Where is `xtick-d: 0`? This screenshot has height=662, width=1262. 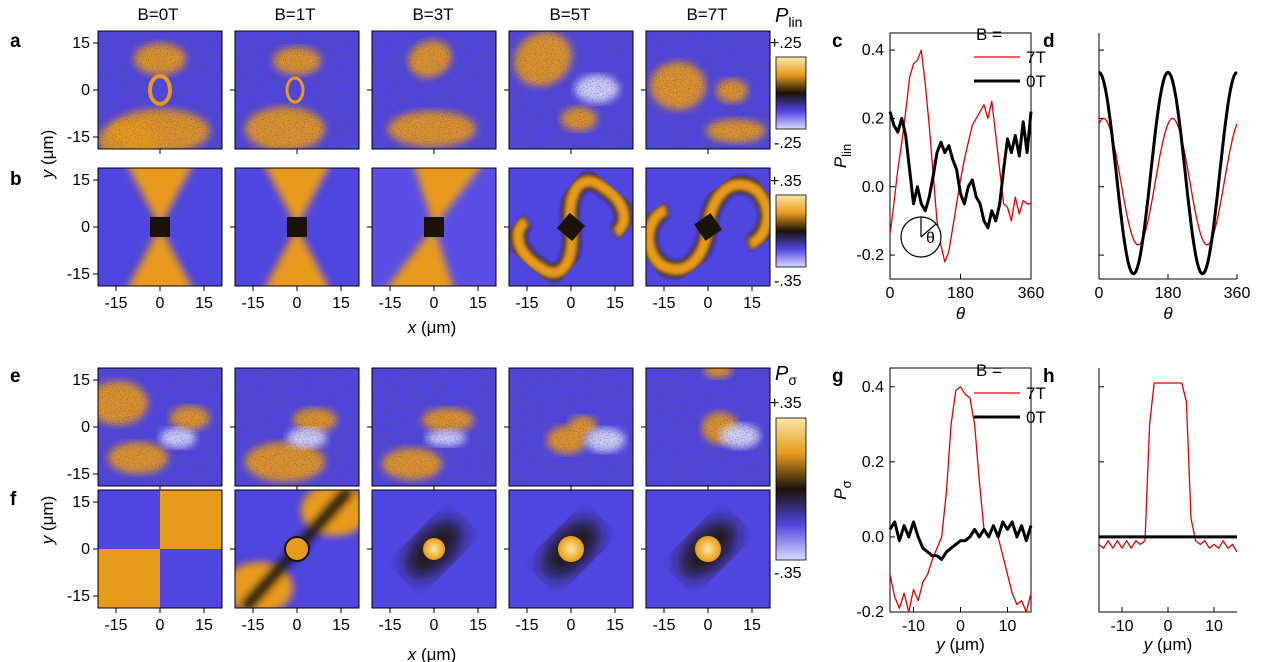
xtick-d: 0 is located at coordinates (1099, 293).